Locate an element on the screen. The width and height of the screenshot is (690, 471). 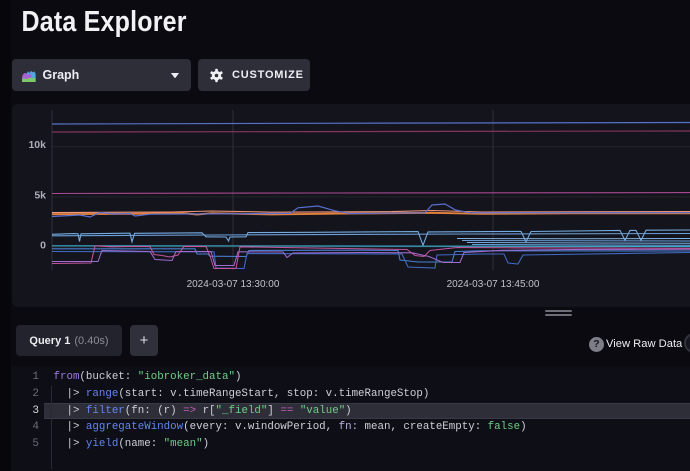
svg-text: 0 is located at coordinates (43, 246).